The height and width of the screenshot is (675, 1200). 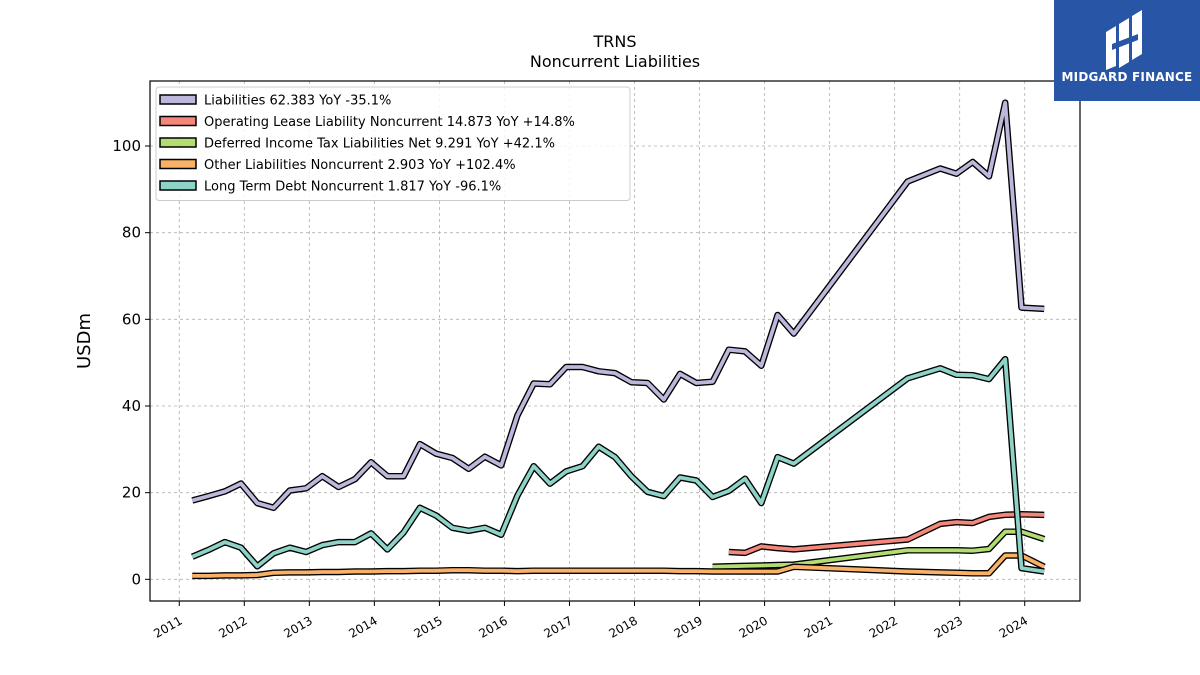 What do you see at coordinates (131, 406) in the screenshot?
I see `y-tick-label: 40` at bounding box center [131, 406].